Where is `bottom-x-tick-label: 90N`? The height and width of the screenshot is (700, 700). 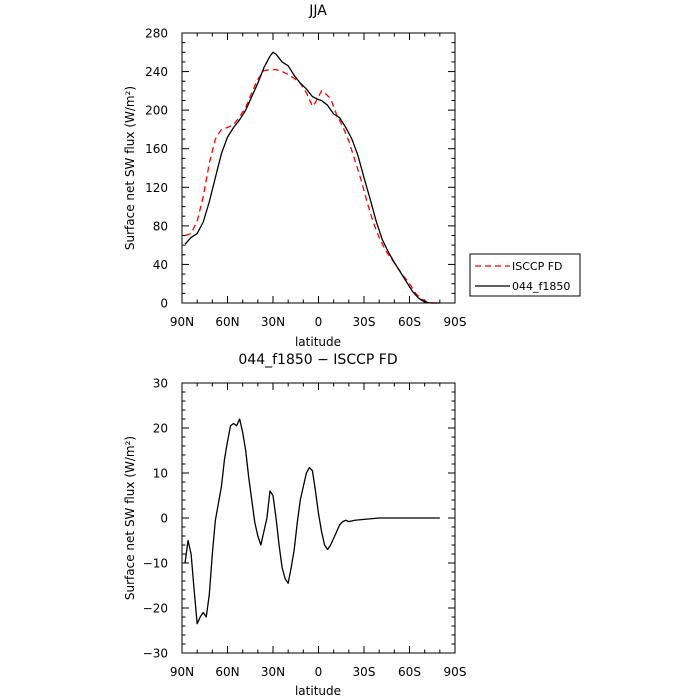 bottom-x-tick-label: 90N is located at coordinates (182, 672).